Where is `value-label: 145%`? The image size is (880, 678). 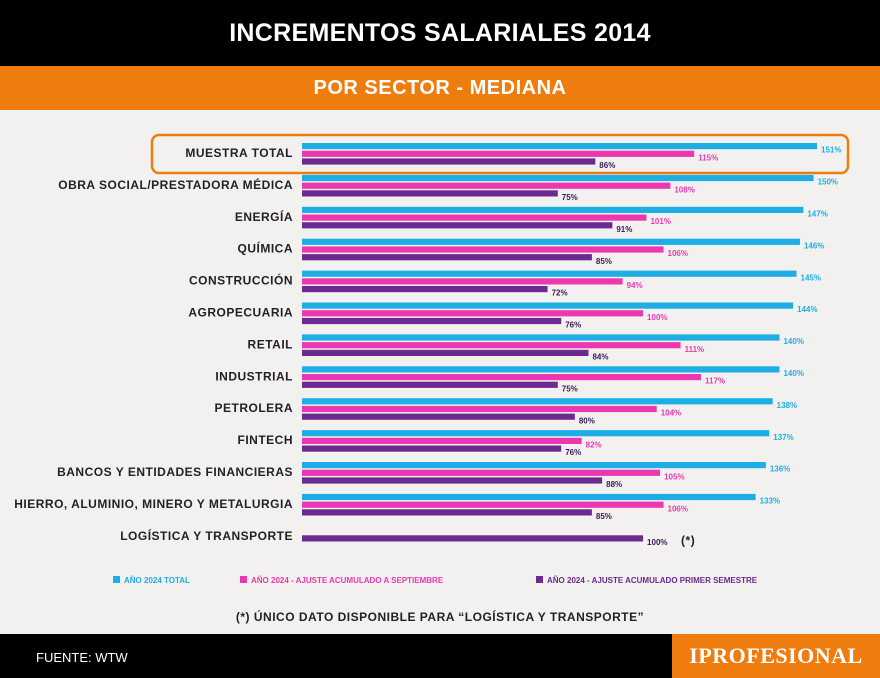
value-label: 145% is located at coordinates (811, 277).